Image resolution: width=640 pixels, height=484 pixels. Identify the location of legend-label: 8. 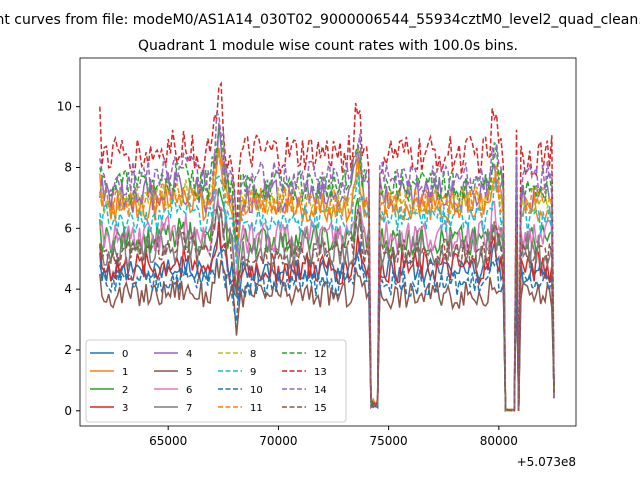
(253, 354).